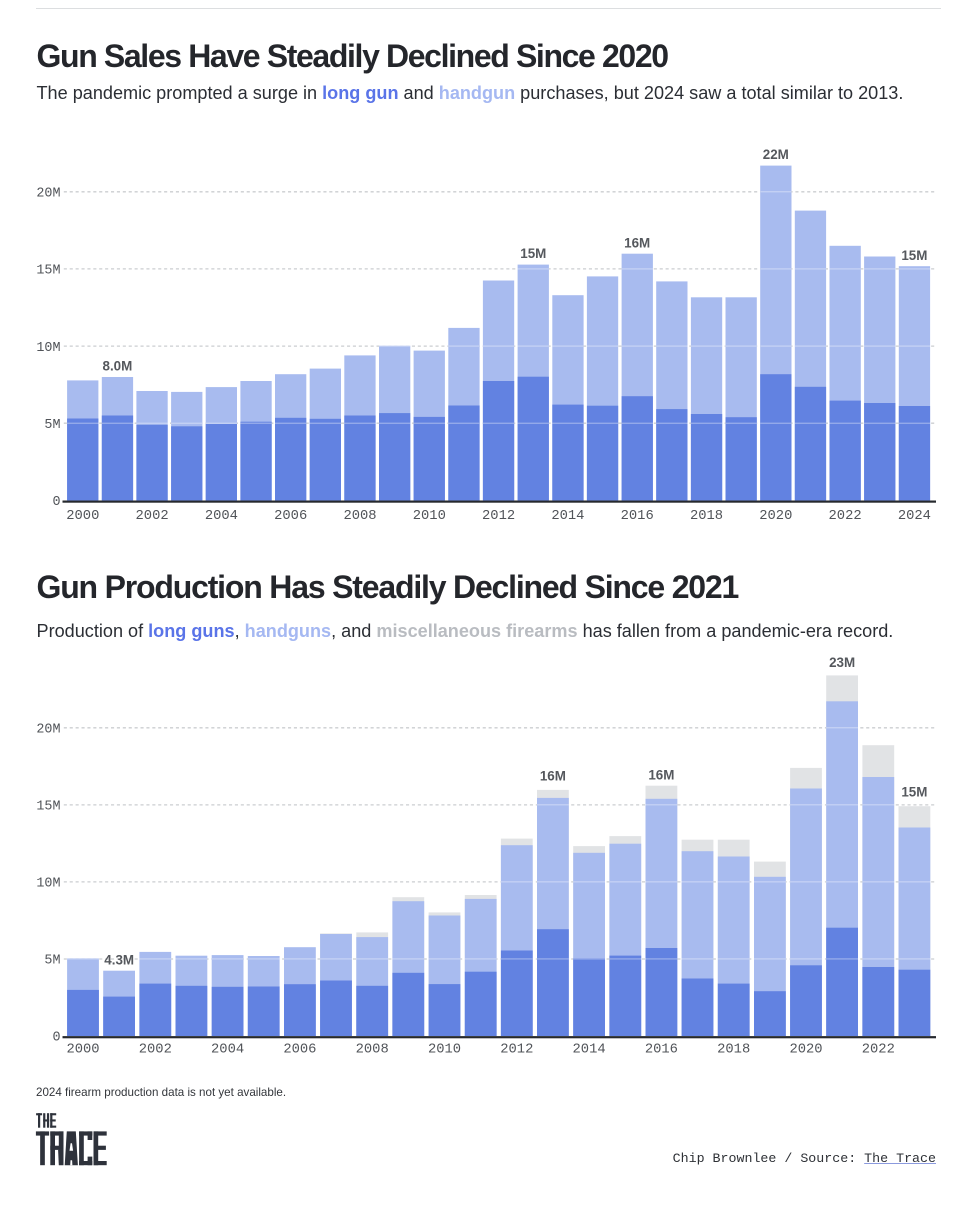 The height and width of the screenshot is (1205, 977). I want to click on svg-text: 8.0M, so click(118, 366).